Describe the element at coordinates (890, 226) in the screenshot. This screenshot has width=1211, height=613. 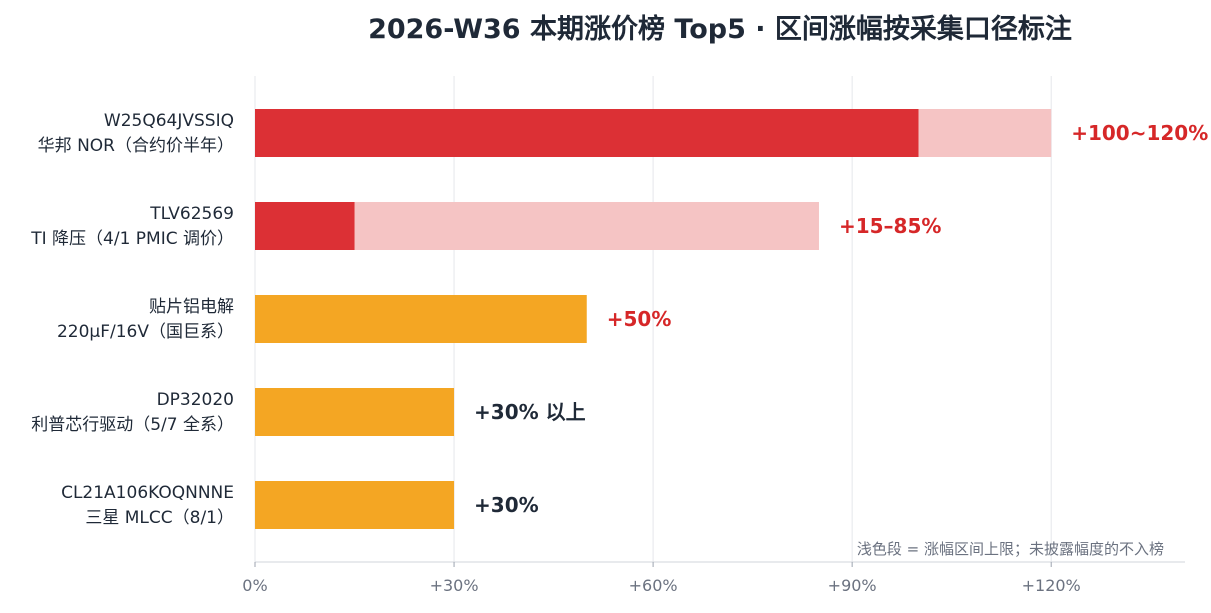
I see `data-label: +15–85%` at that location.